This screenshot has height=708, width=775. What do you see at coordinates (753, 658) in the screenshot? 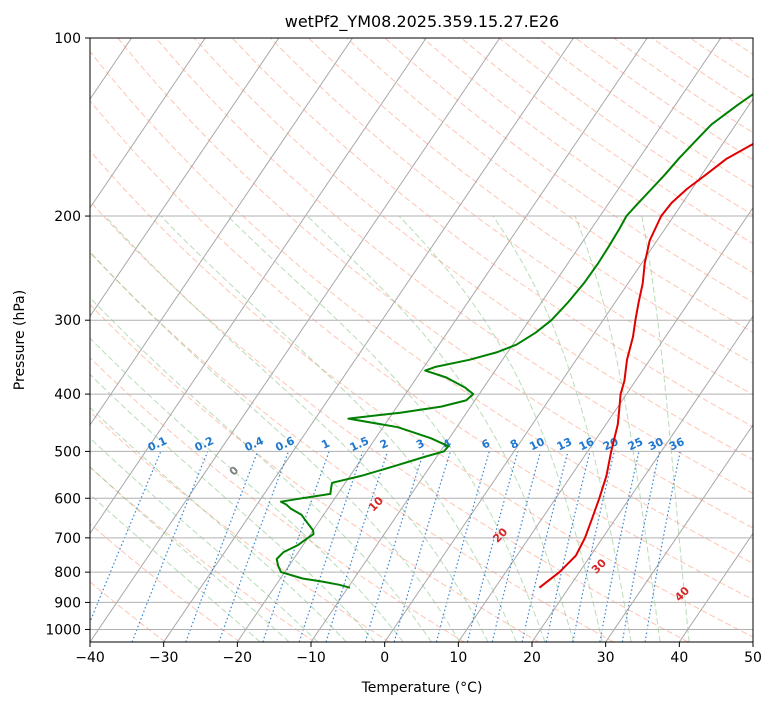
I see `x-tick-label: 50` at bounding box center [753, 658].